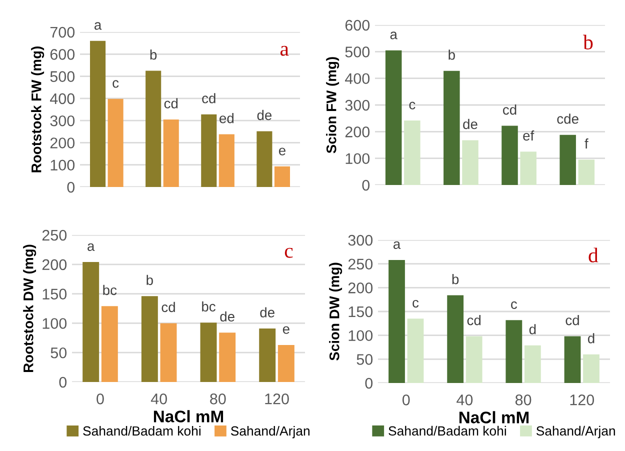  I want to click on y-axis-title: Rootstock FW (mg), so click(37, 109).